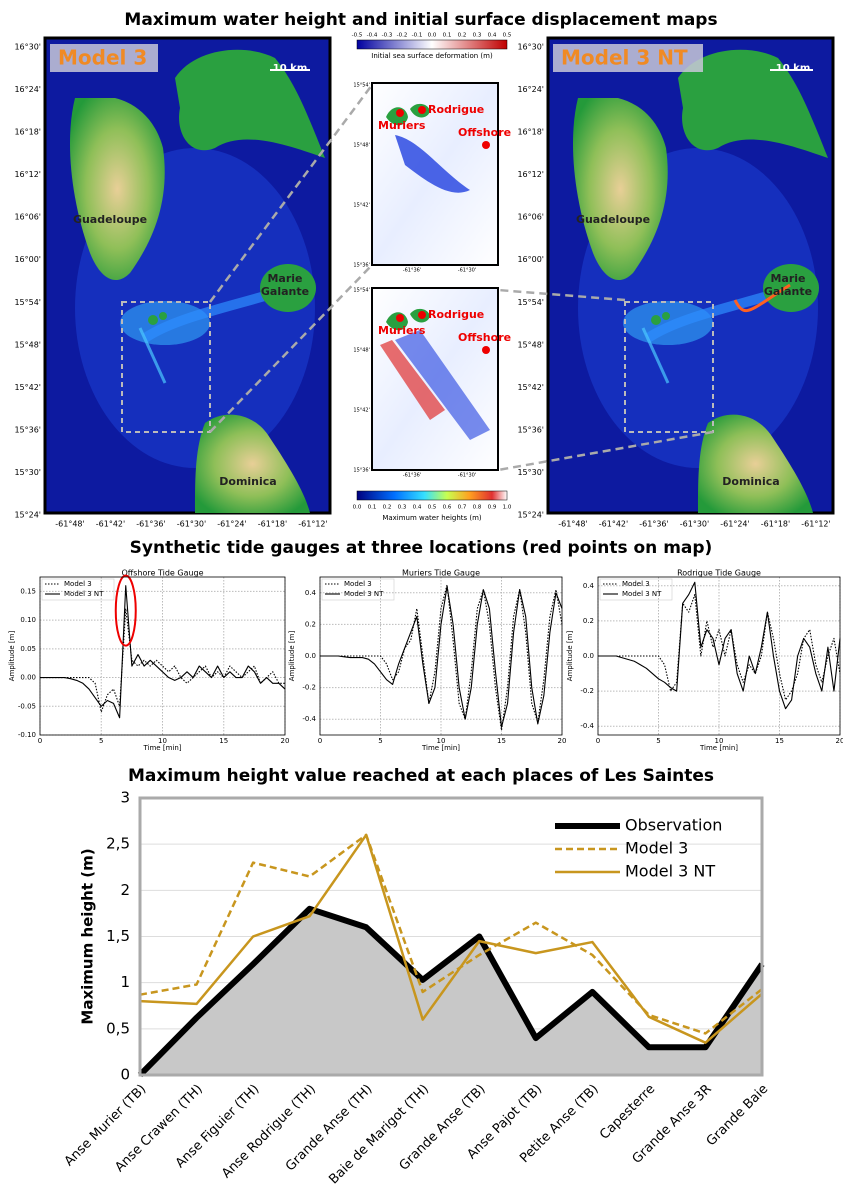 This screenshot has width=843, height=1195. Describe the element at coordinates (477, 36) in the screenshot. I see `colorbar-tick: 0.3` at that location.